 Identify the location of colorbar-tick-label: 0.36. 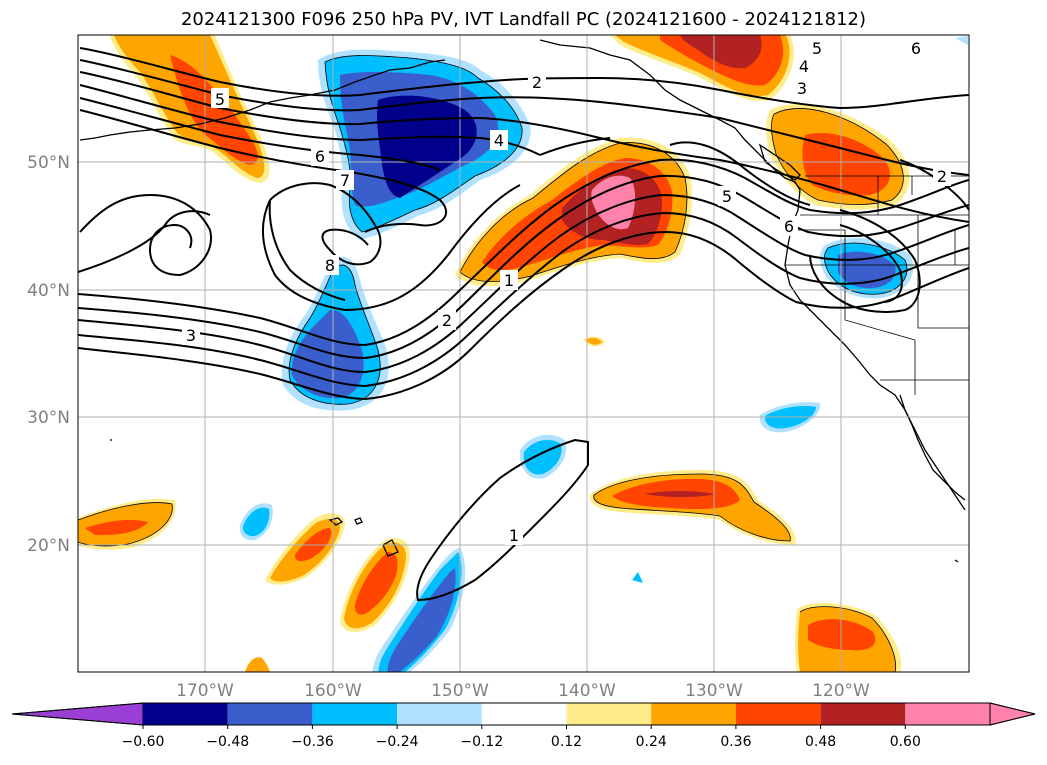
(735, 742).